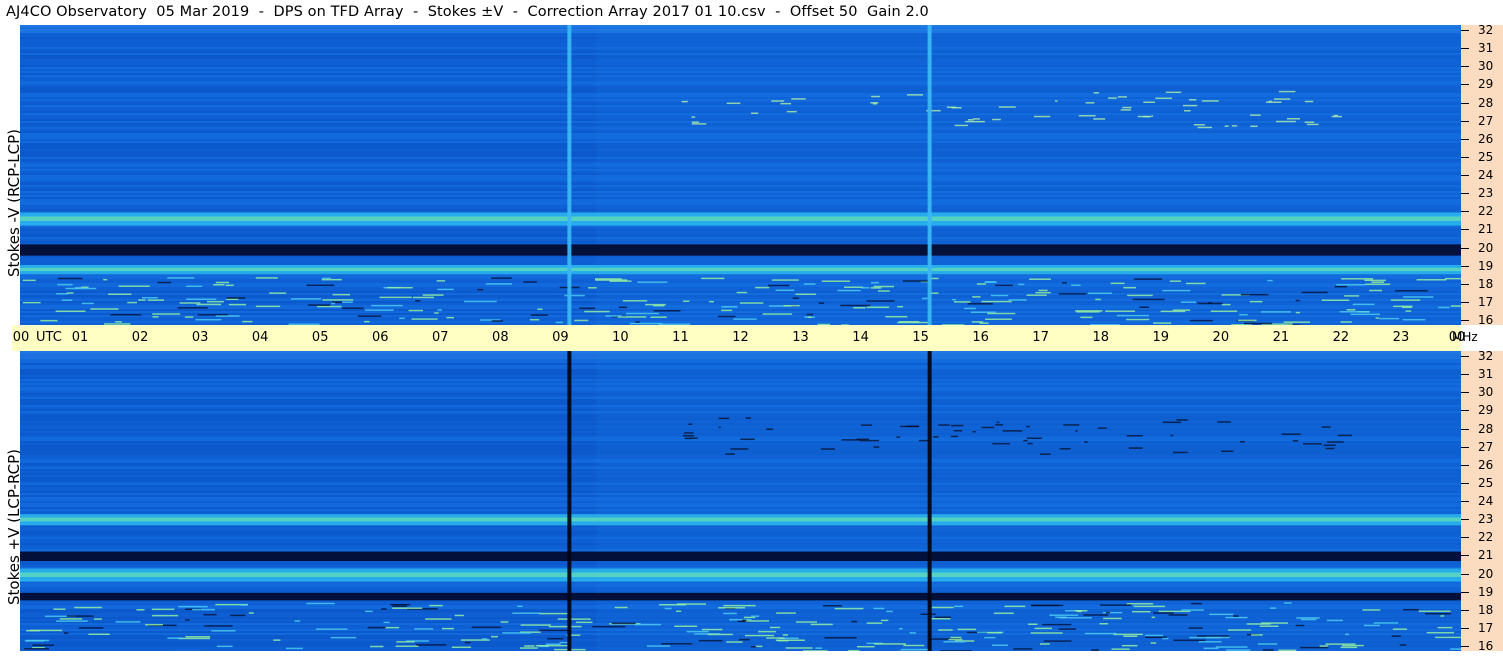 The width and height of the screenshot is (1503, 672). Describe the element at coordinates (1482, 501) in the screenshot. I see `bottom-frequency-axis: 16 17 18 19 20 21 22 23 24 25 26 27 28 29 30 31 32` at that location.